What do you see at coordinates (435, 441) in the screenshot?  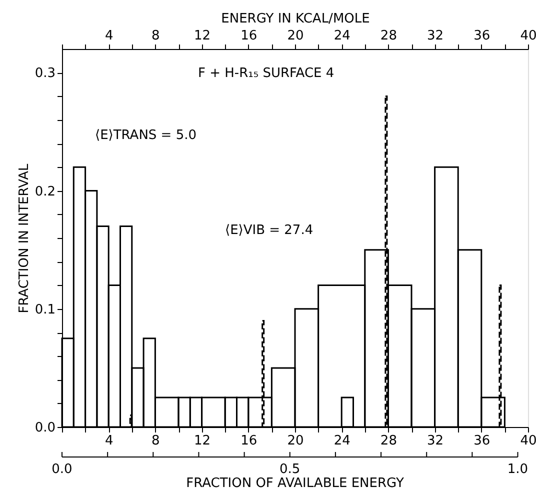 I see `x-tick-label: 32` at bounding box center [435, 441].